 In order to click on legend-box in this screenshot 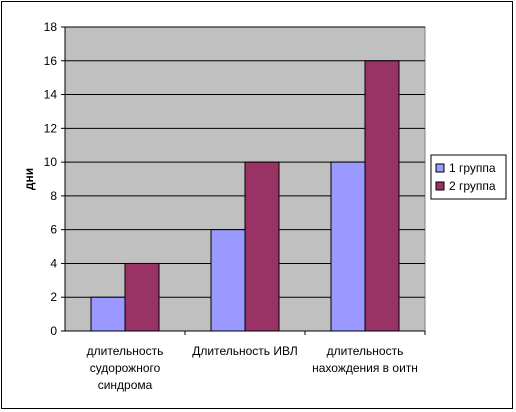, I will do `click(468, 177)`.